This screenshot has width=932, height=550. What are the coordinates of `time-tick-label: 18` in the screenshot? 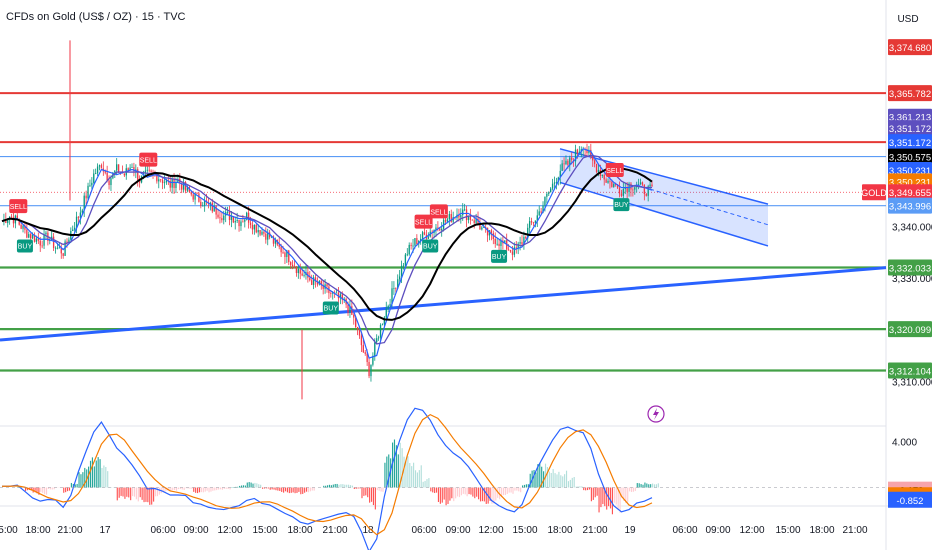 It's located at (368, 530).